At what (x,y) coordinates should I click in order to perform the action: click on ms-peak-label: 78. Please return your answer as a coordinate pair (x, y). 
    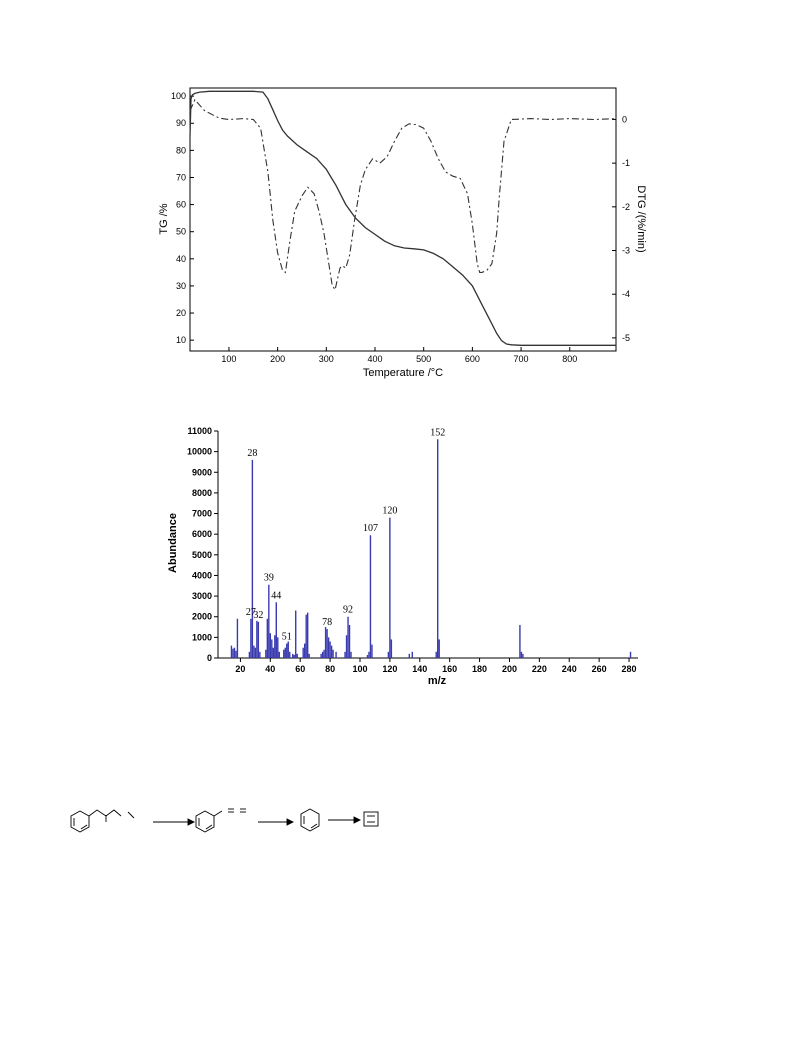
    Looking at the image, I should click on (327, 622).